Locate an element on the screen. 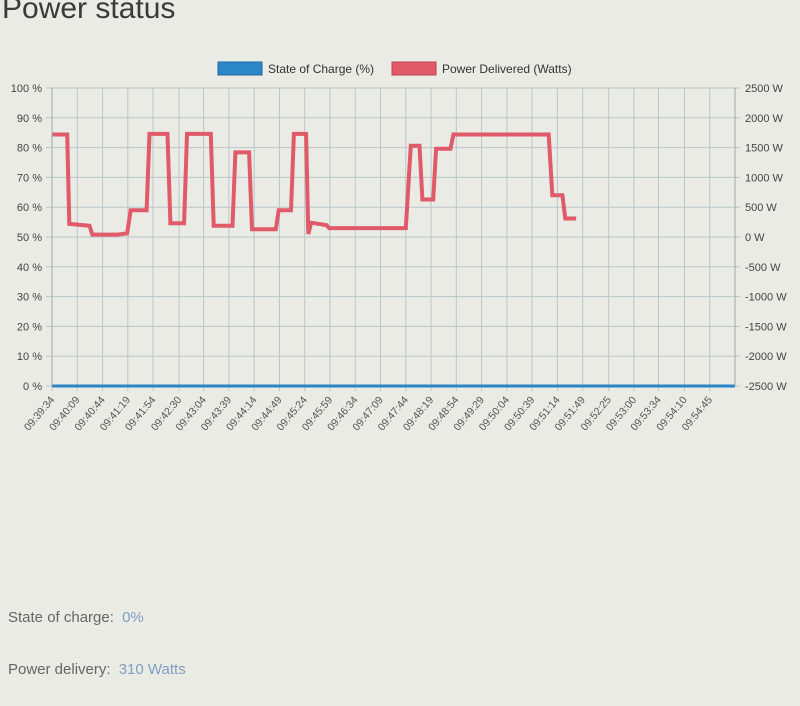 This screenshot has height=706, width=800. y-left-tick-label: 80 % is located at coordinates (29, 149).